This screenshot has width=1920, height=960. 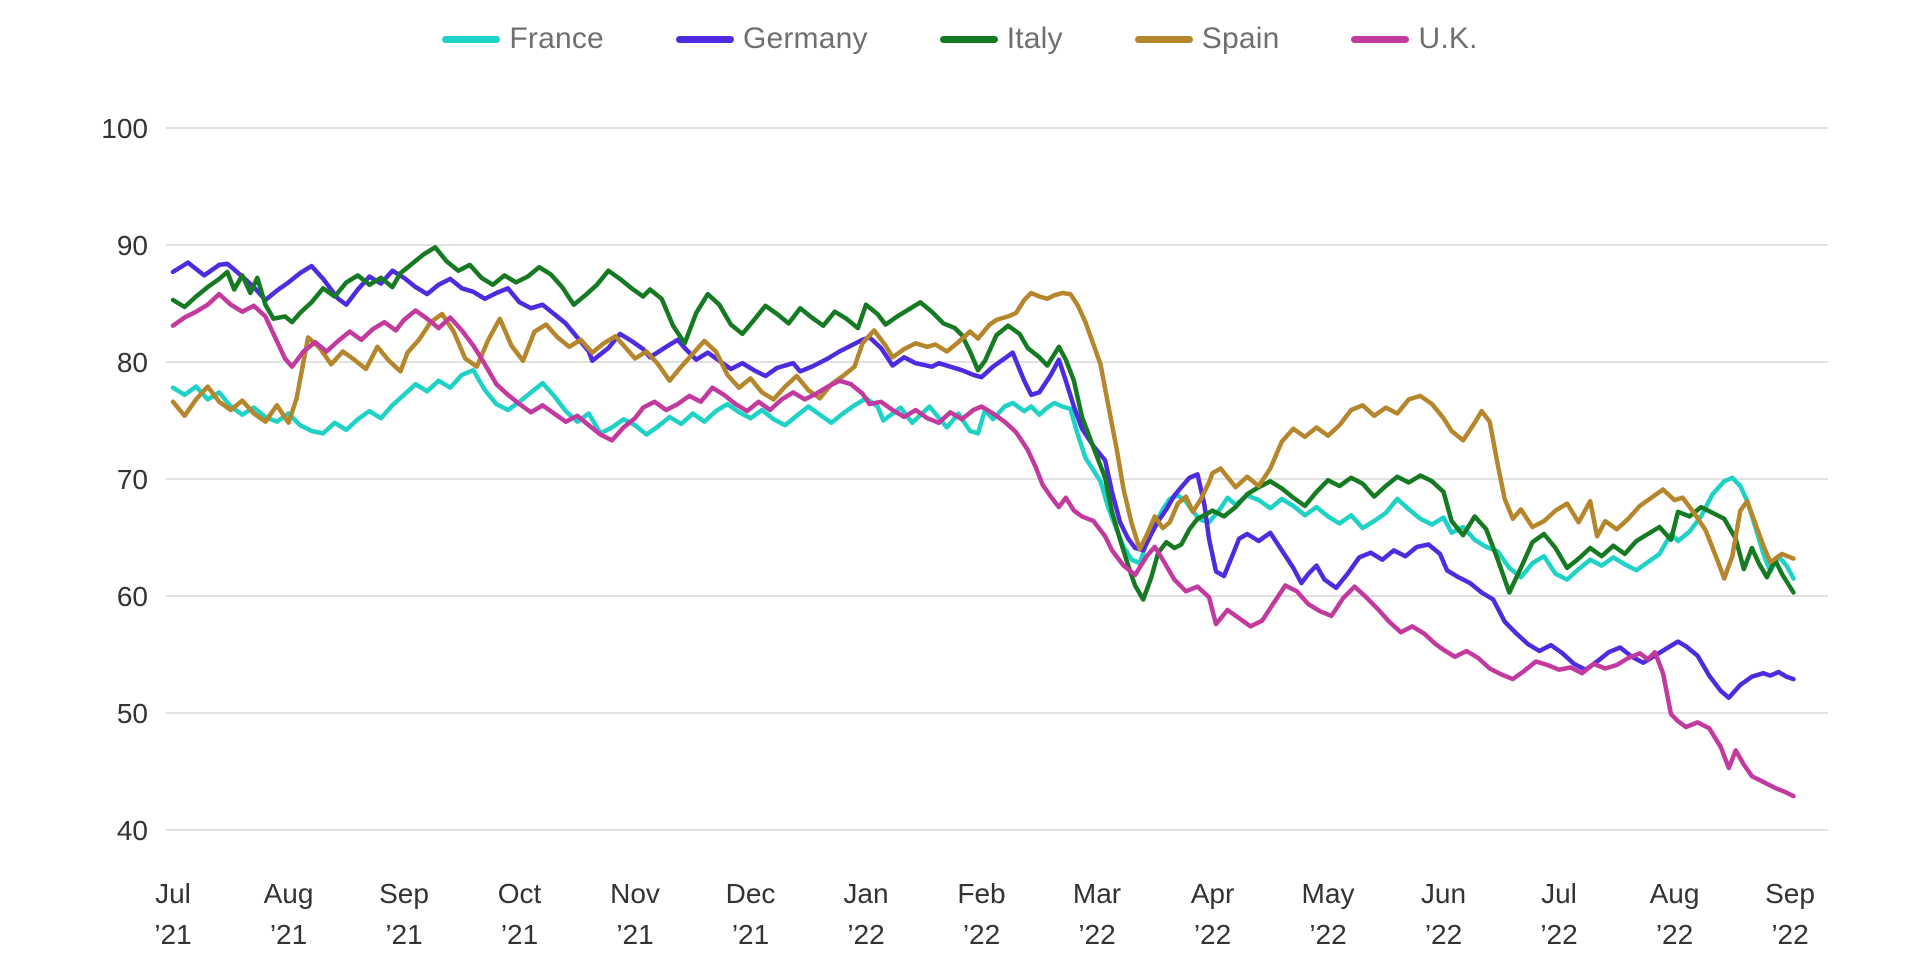 I want to click on x-tick-year-13: ’22, so click(x=1674, y=934).